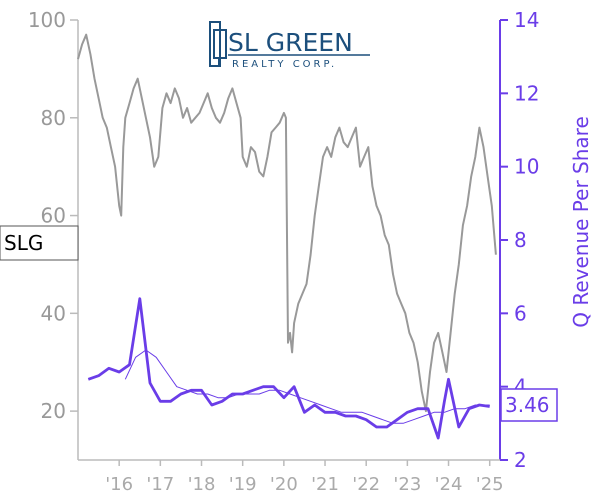 The height and width of the screenshot is (500, 600). What do you see at coordinates (23, 243) in the screenshot?
I see `ticker-label: SLG` at bounding box center [23, 243].